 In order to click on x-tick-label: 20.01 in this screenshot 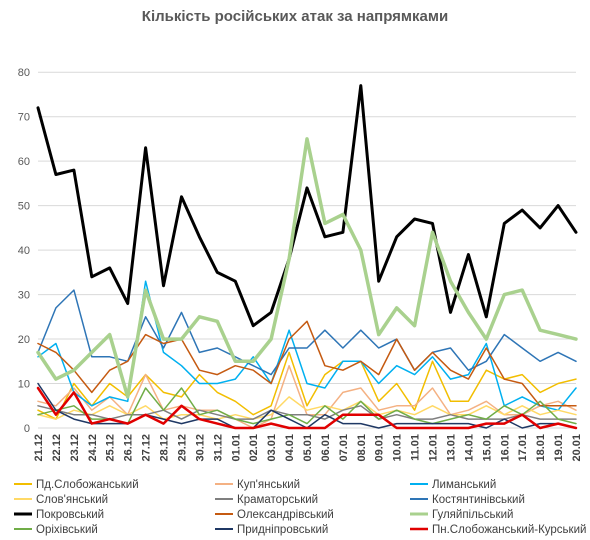, I will do `click(577, 448)`.